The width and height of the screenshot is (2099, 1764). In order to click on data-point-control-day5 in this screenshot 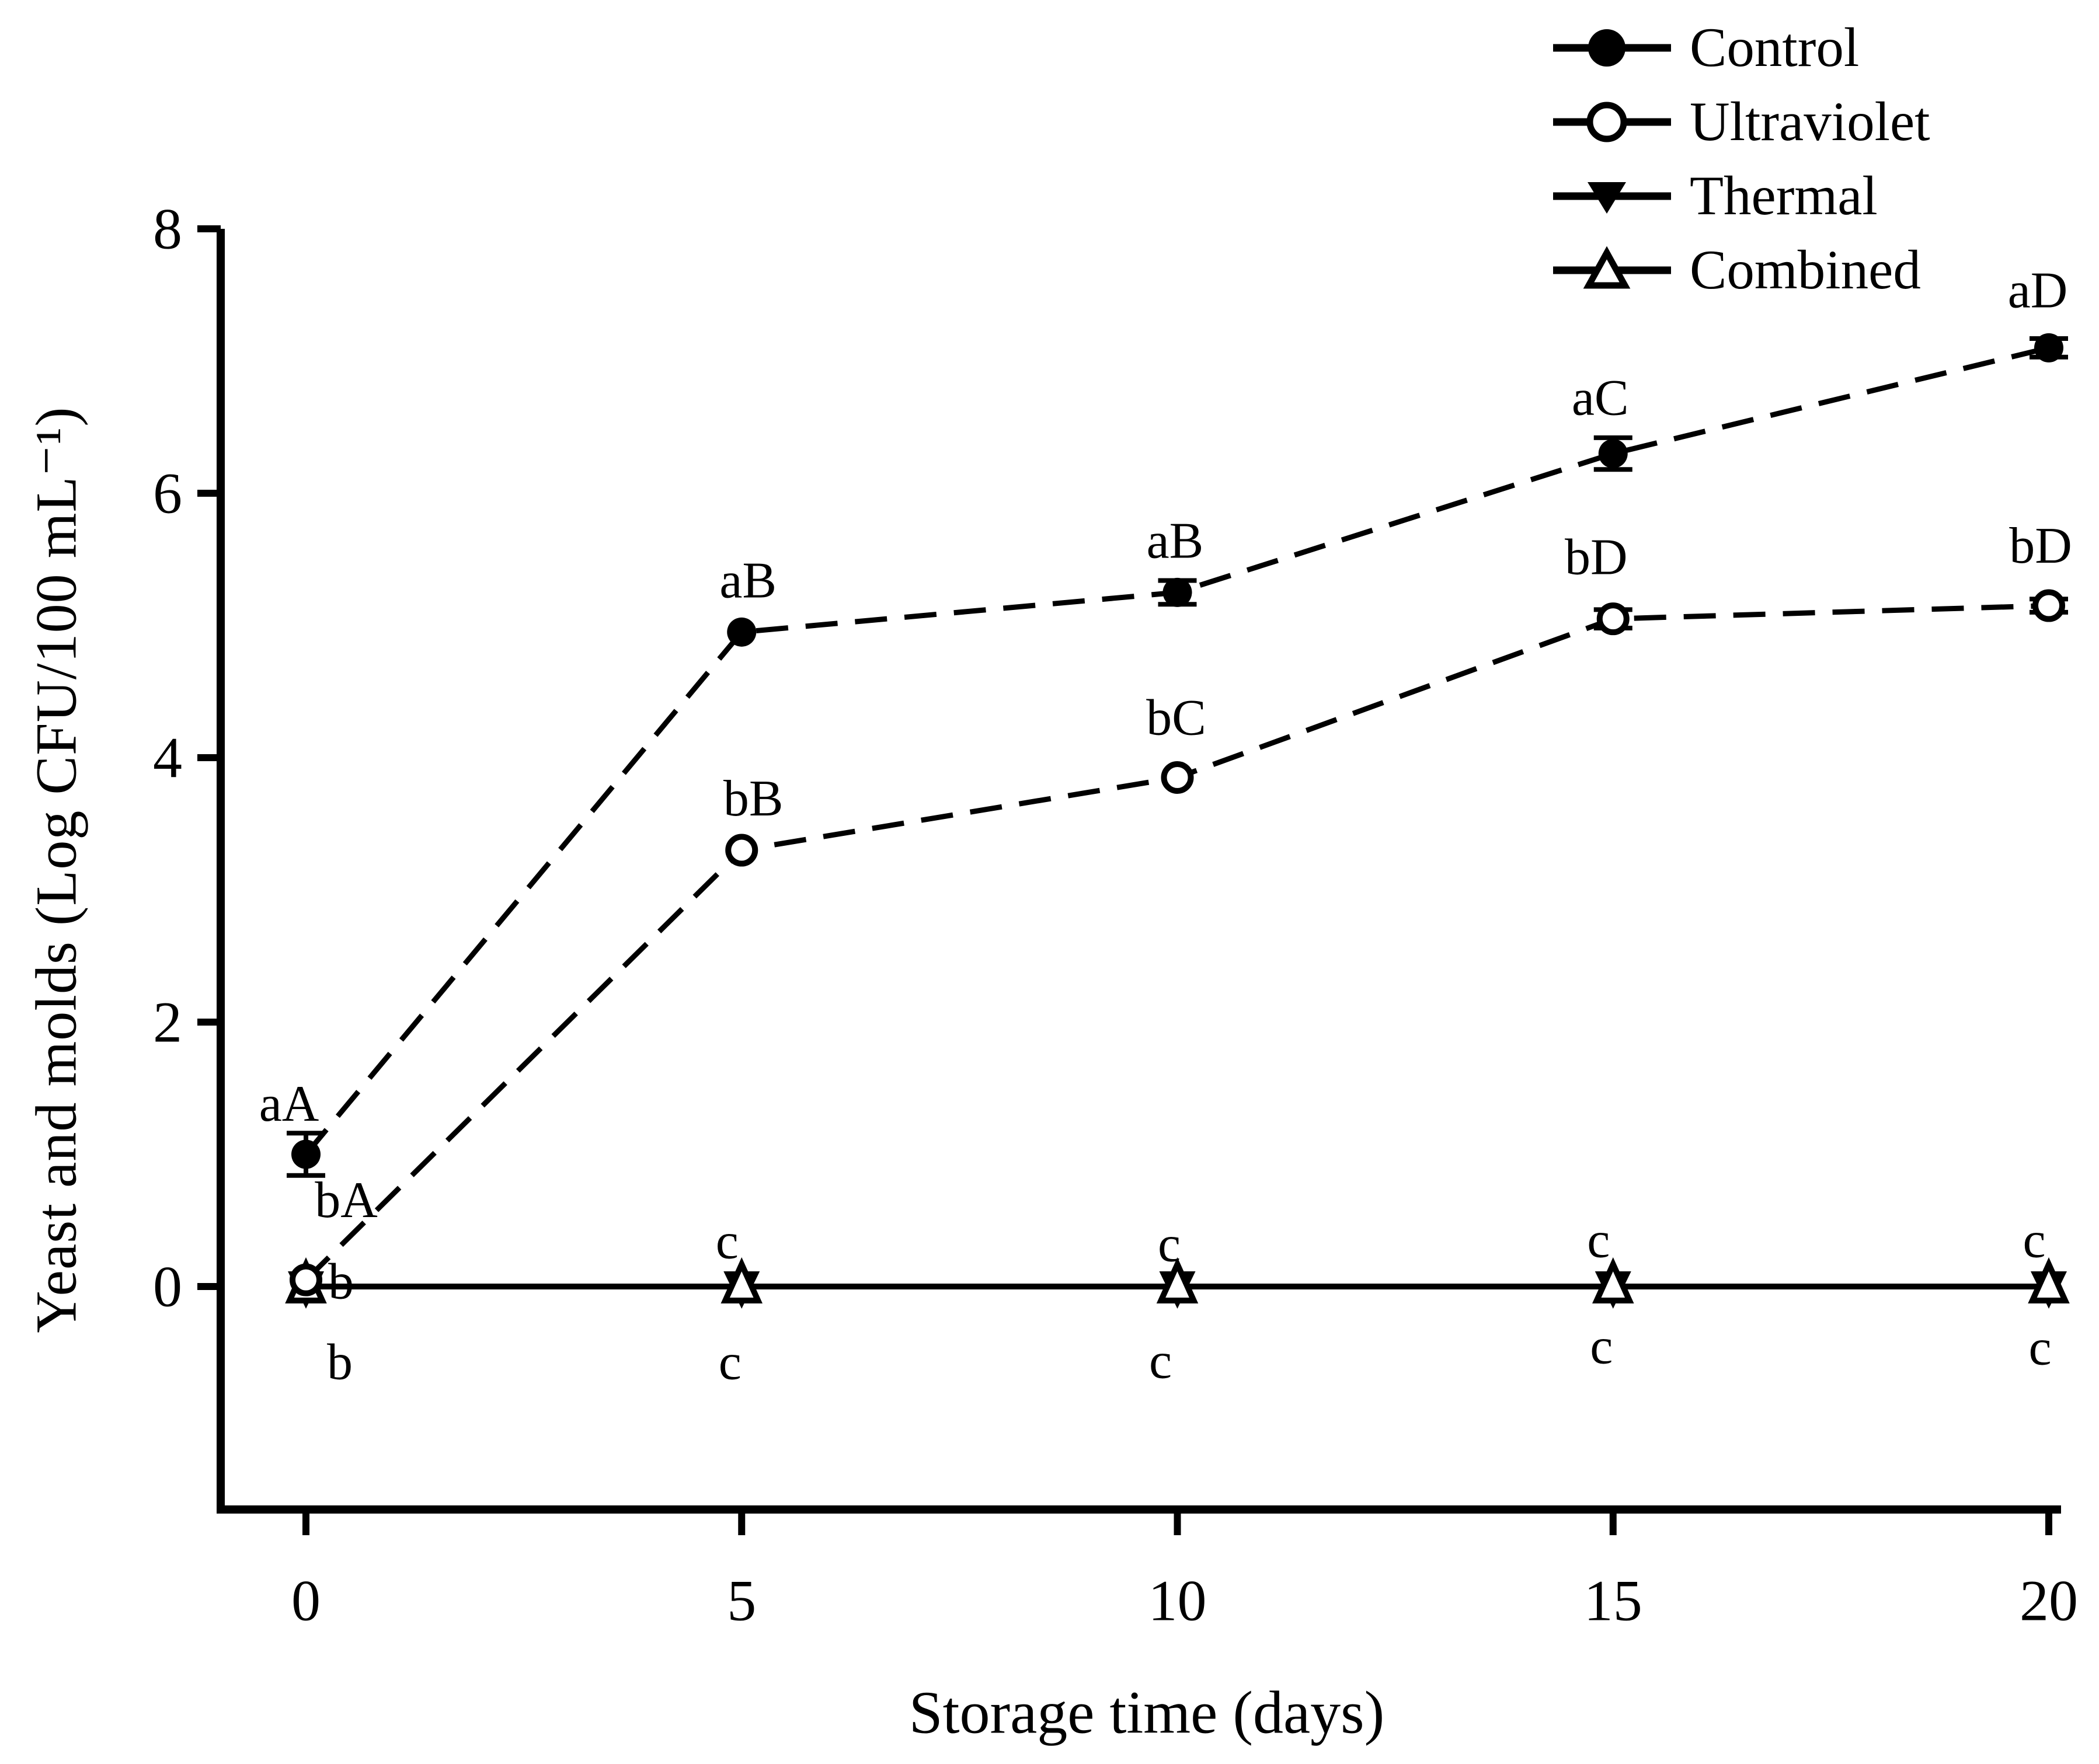, I will do `click(742, 632)`.